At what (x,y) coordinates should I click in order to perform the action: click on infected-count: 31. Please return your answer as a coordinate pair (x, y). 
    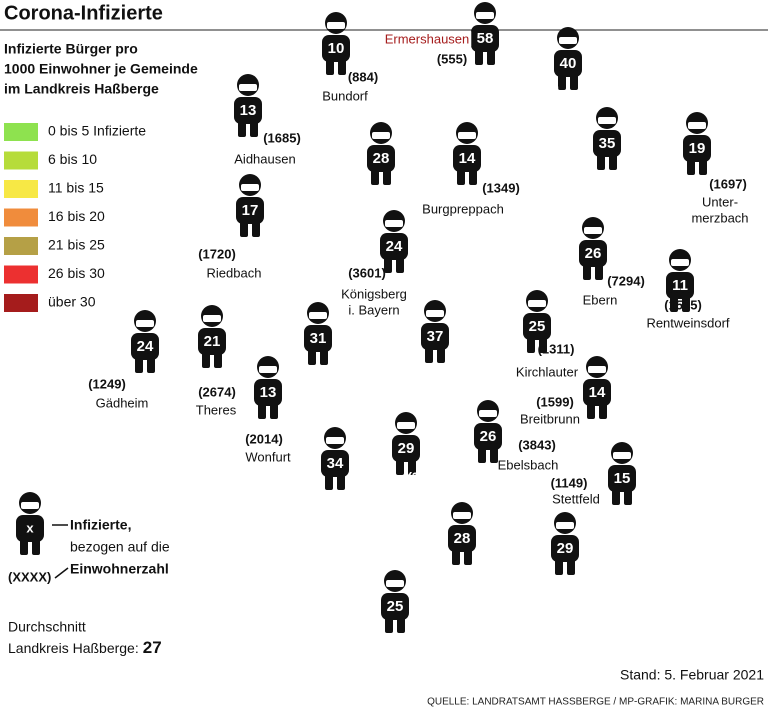
    Looking at the image, I should click on (318, 338).